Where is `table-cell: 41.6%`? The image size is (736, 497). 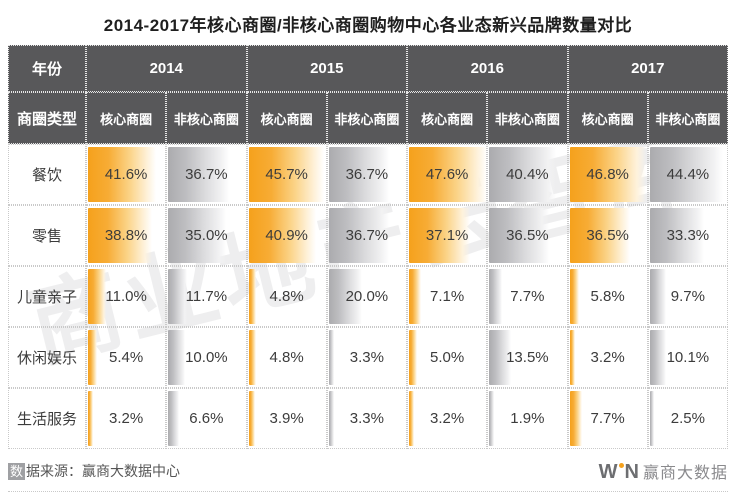
table-cell: 41.6% is located at coordinates (126, 174).